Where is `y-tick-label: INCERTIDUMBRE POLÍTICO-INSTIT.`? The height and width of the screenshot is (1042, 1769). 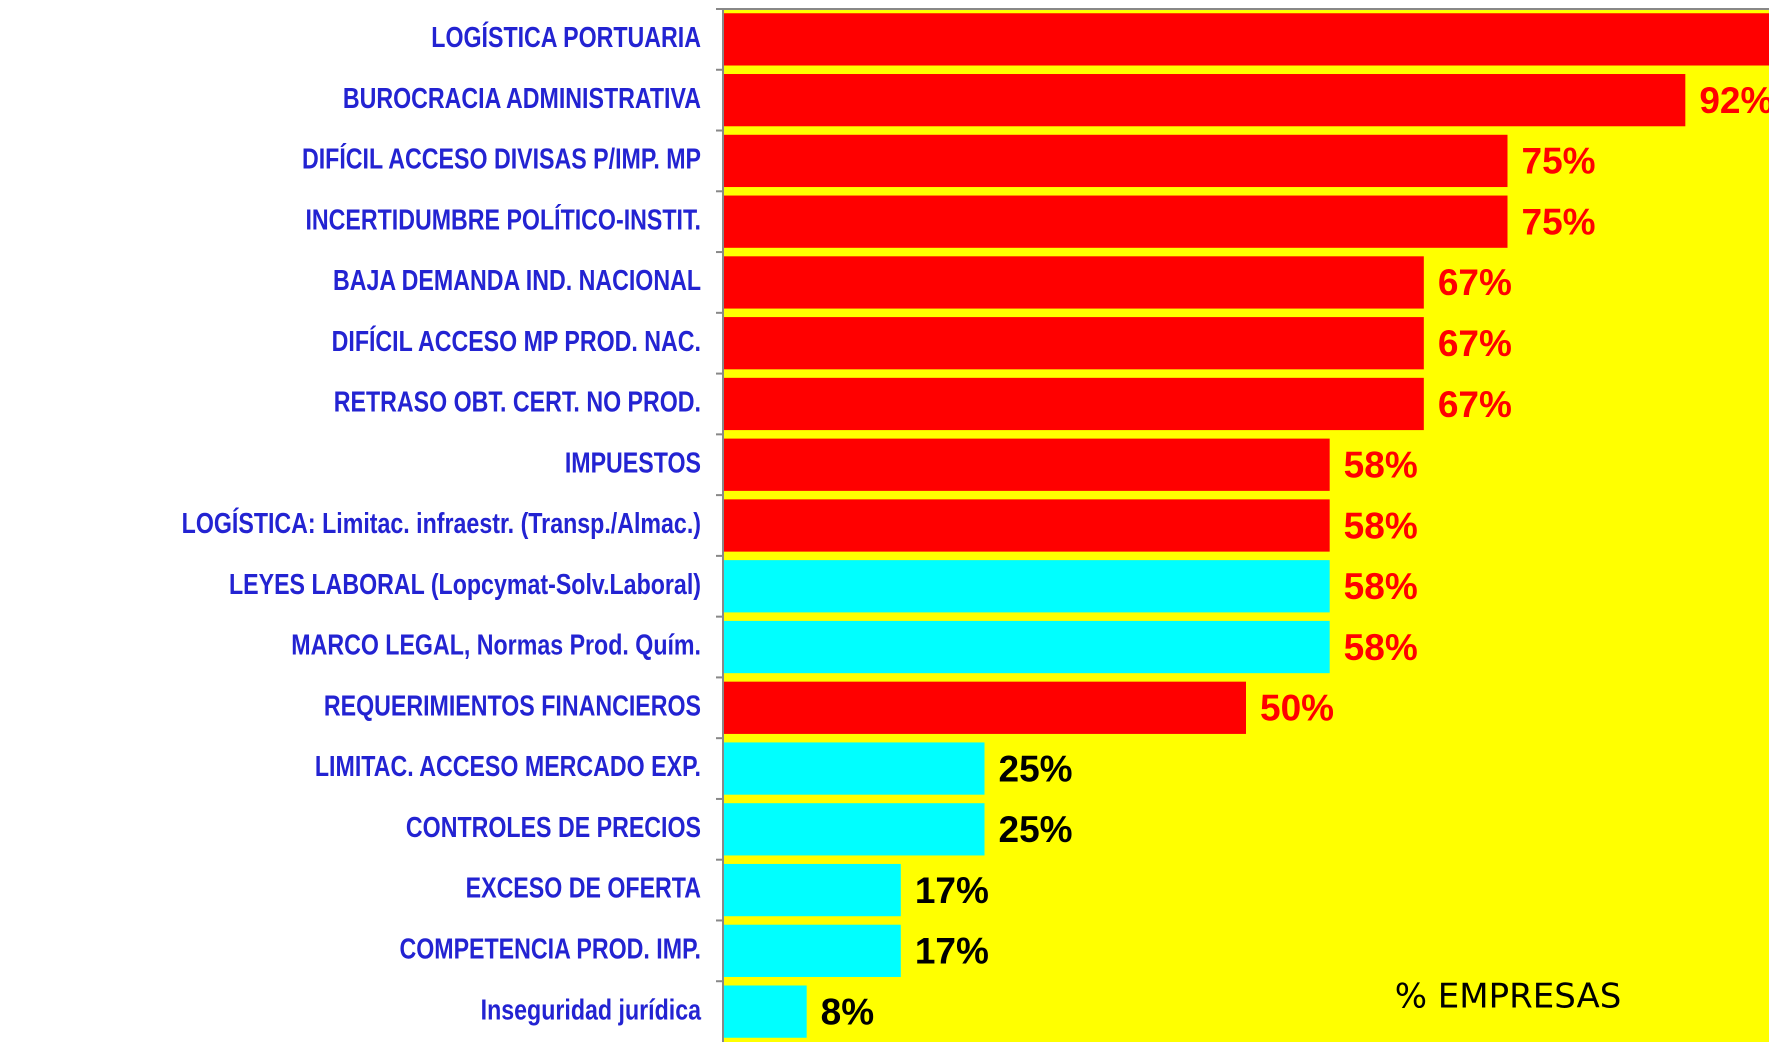
y-tick-label: INCERTIDUMBRE POLÍTICO-INSTIT. is located at coordinates (503, 219).